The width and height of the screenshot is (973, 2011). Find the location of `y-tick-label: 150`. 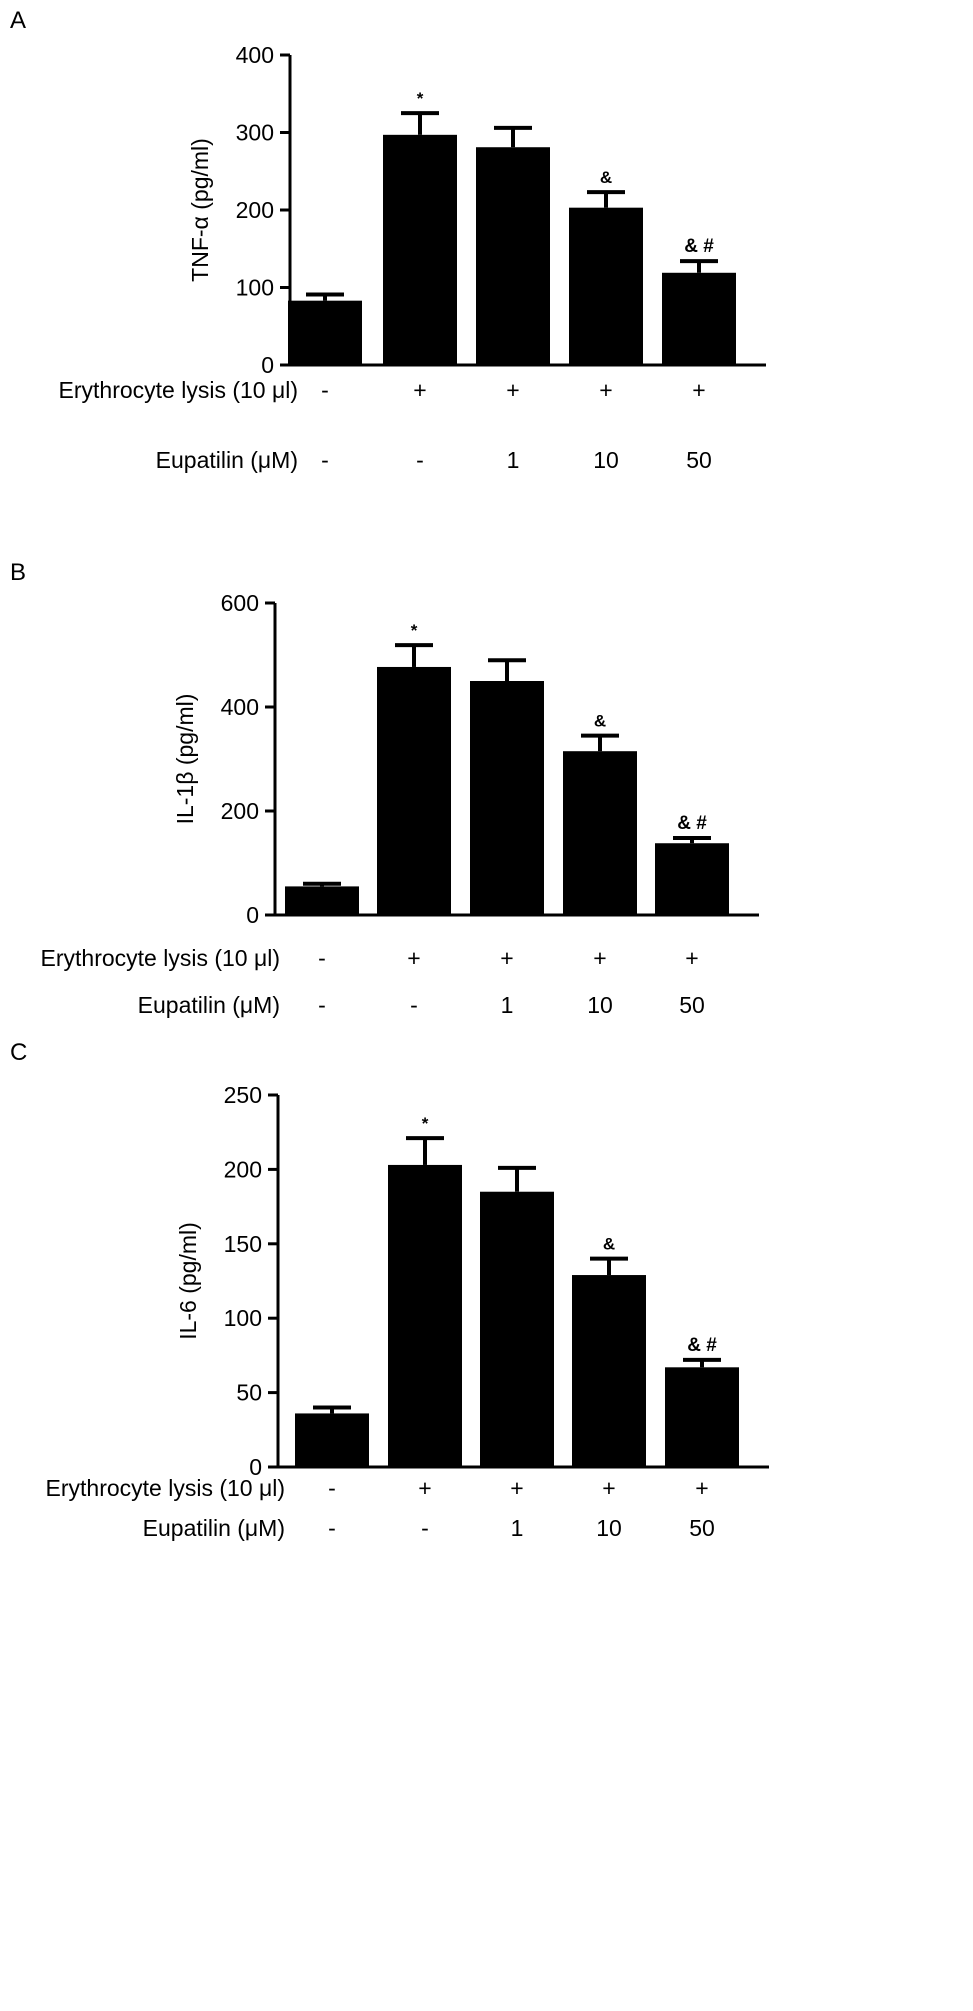

y-tick-label: 150 is located at coordinates (243, 1244).